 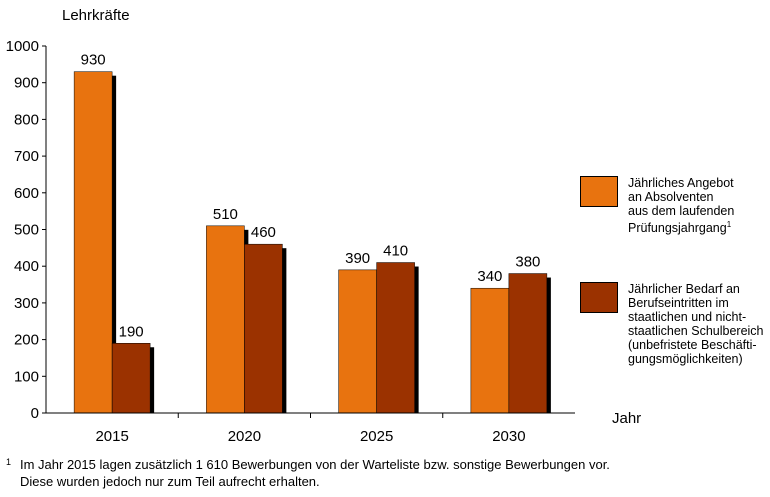 What do you see at coordinates (26, 156) in the screenshot?
I see `y-tick-label-700: 700` at bounding box center [26, 156].